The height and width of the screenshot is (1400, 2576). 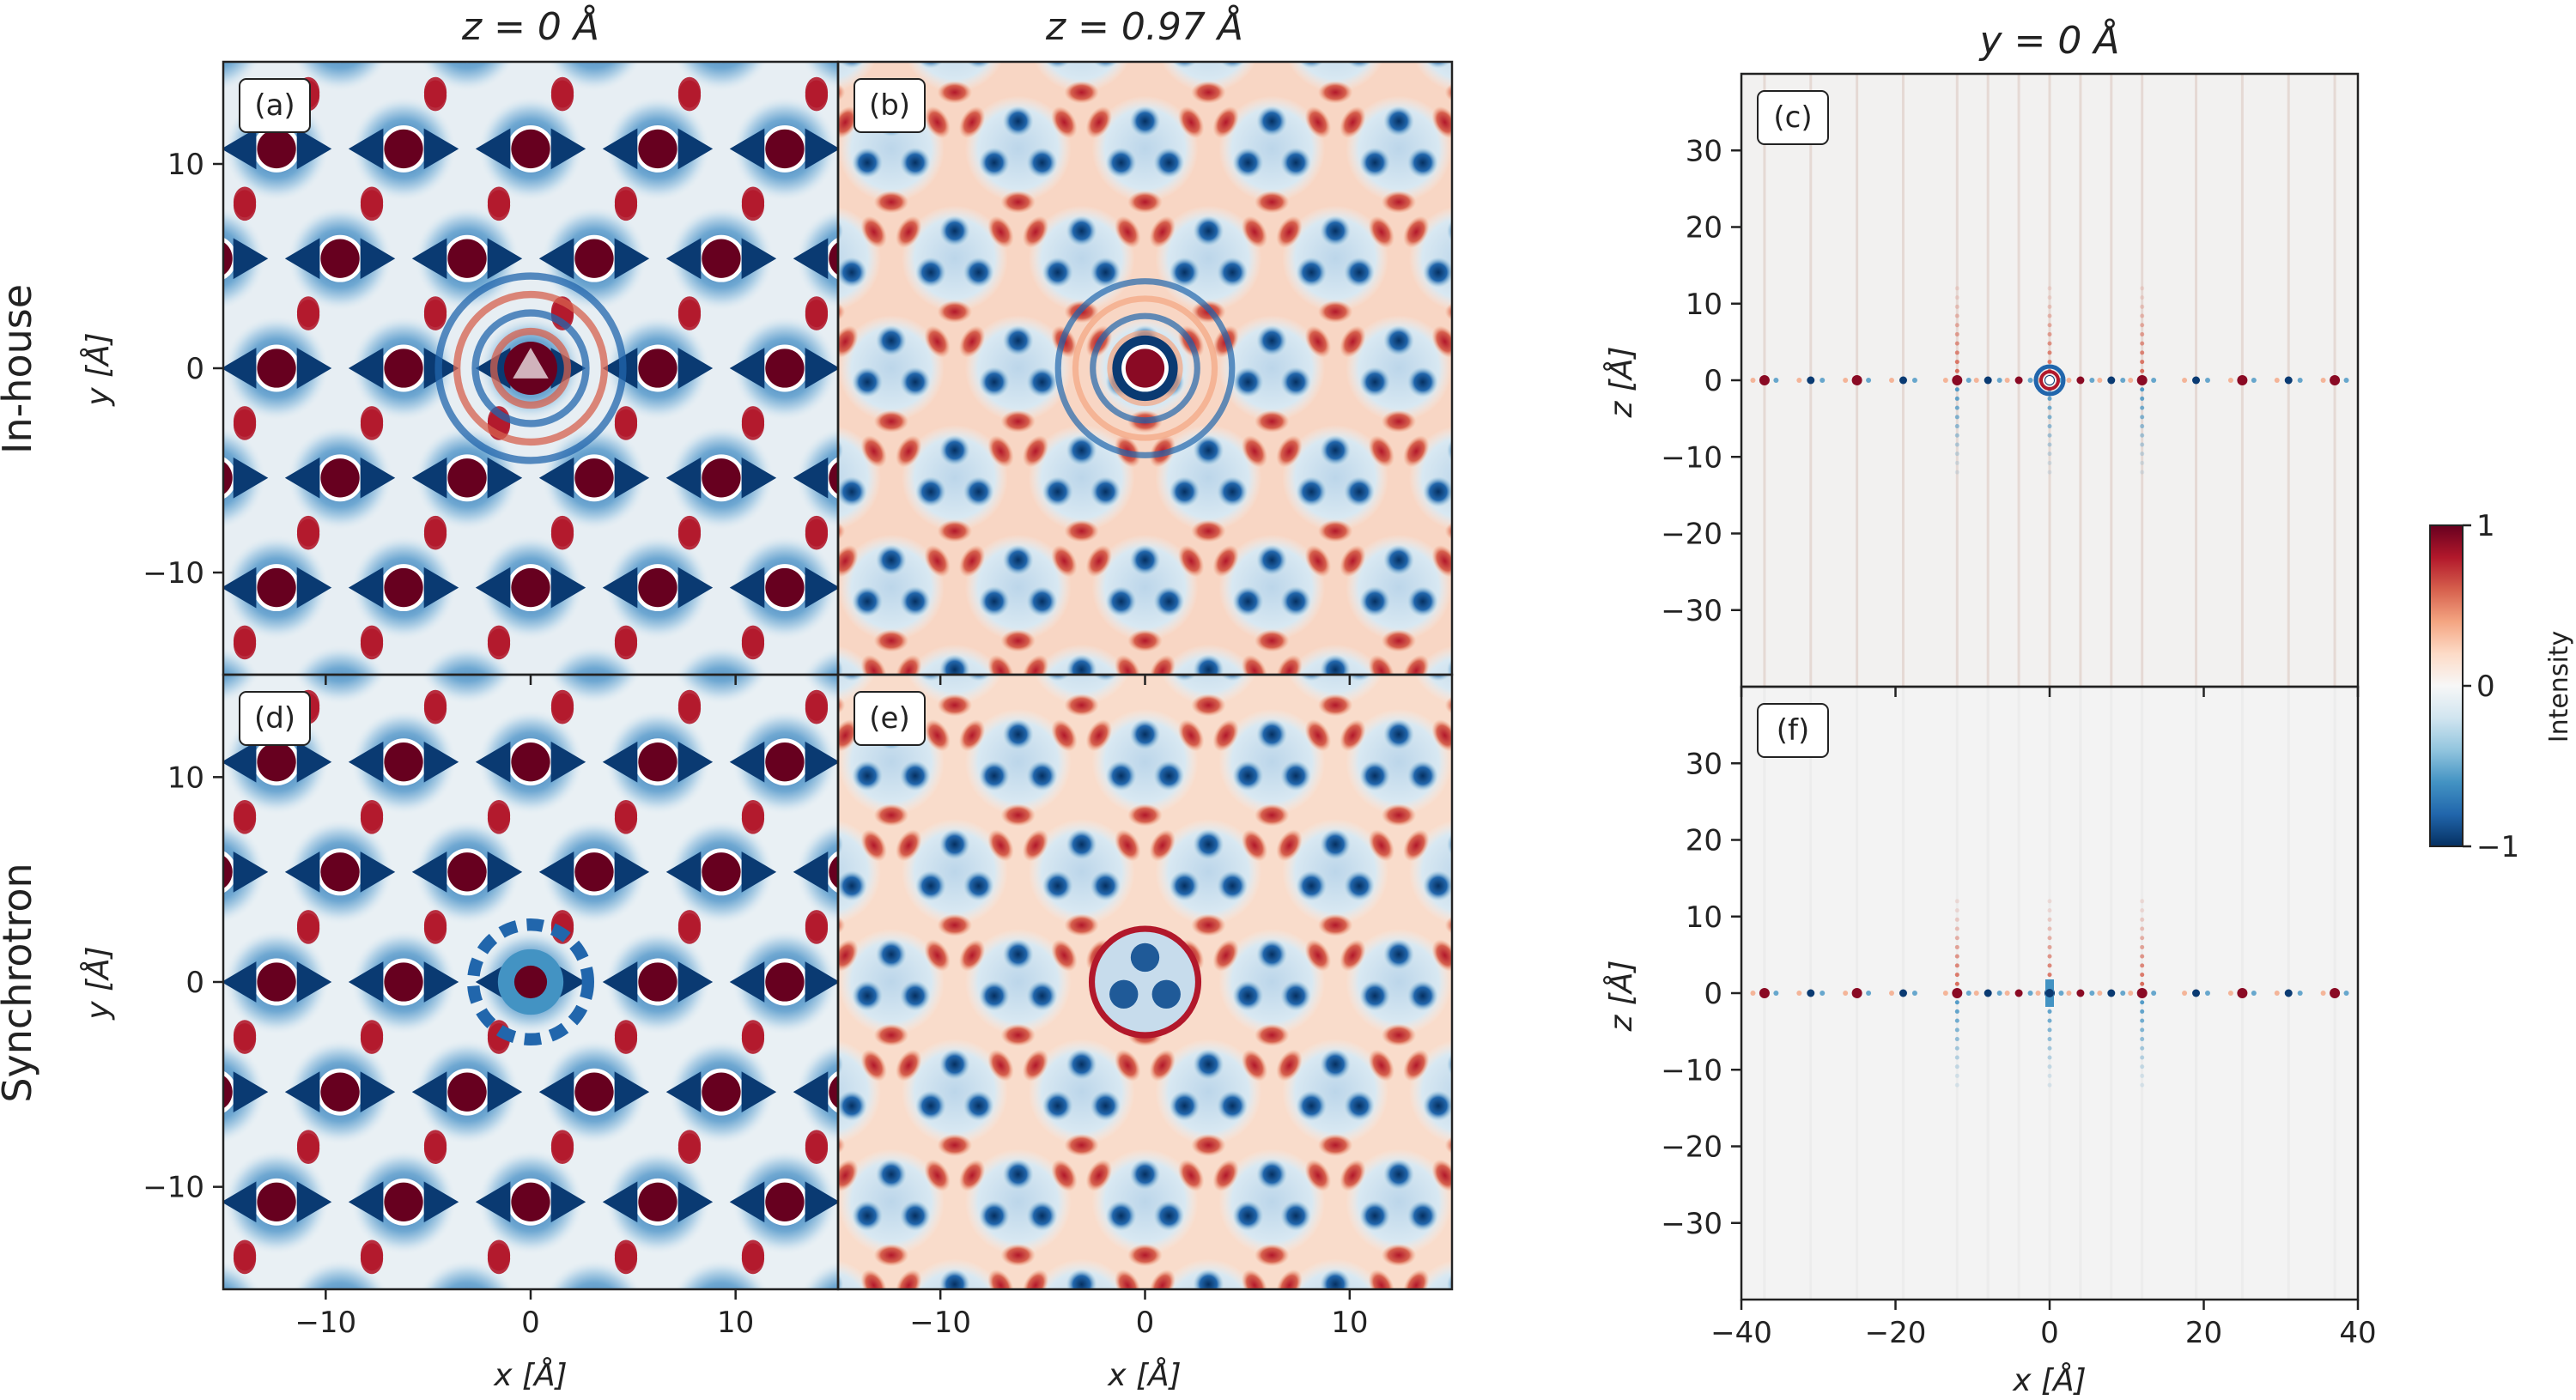 I want to click on y-tick-label: 10, so click(x=1704, y=305).